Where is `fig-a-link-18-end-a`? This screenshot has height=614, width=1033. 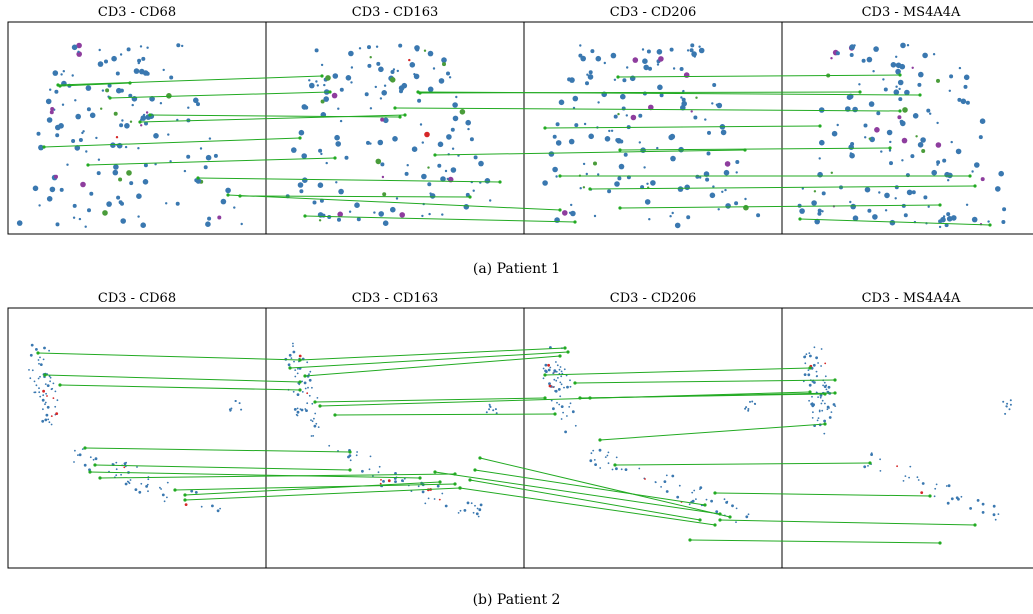 fig-a-link-18-end-a is located at coordinates (560, 176).